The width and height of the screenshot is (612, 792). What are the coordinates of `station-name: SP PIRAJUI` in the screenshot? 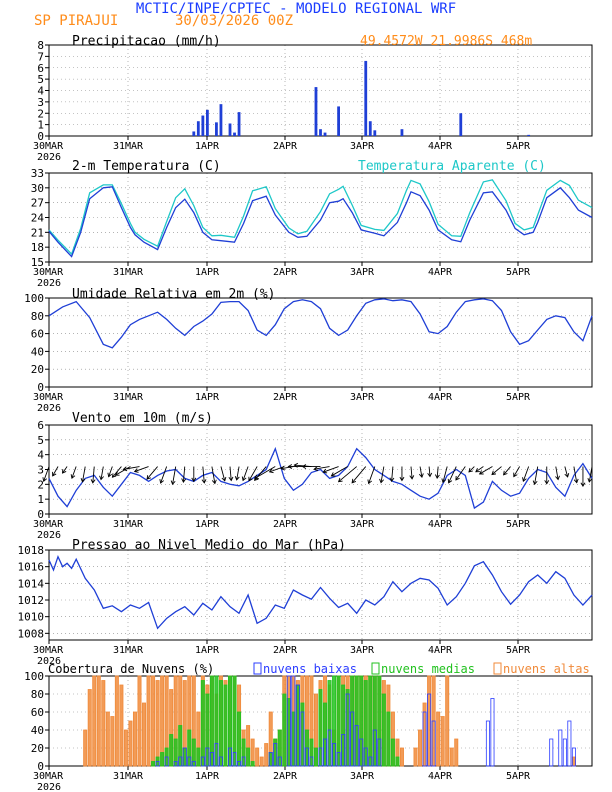 It's located at (76, 21).